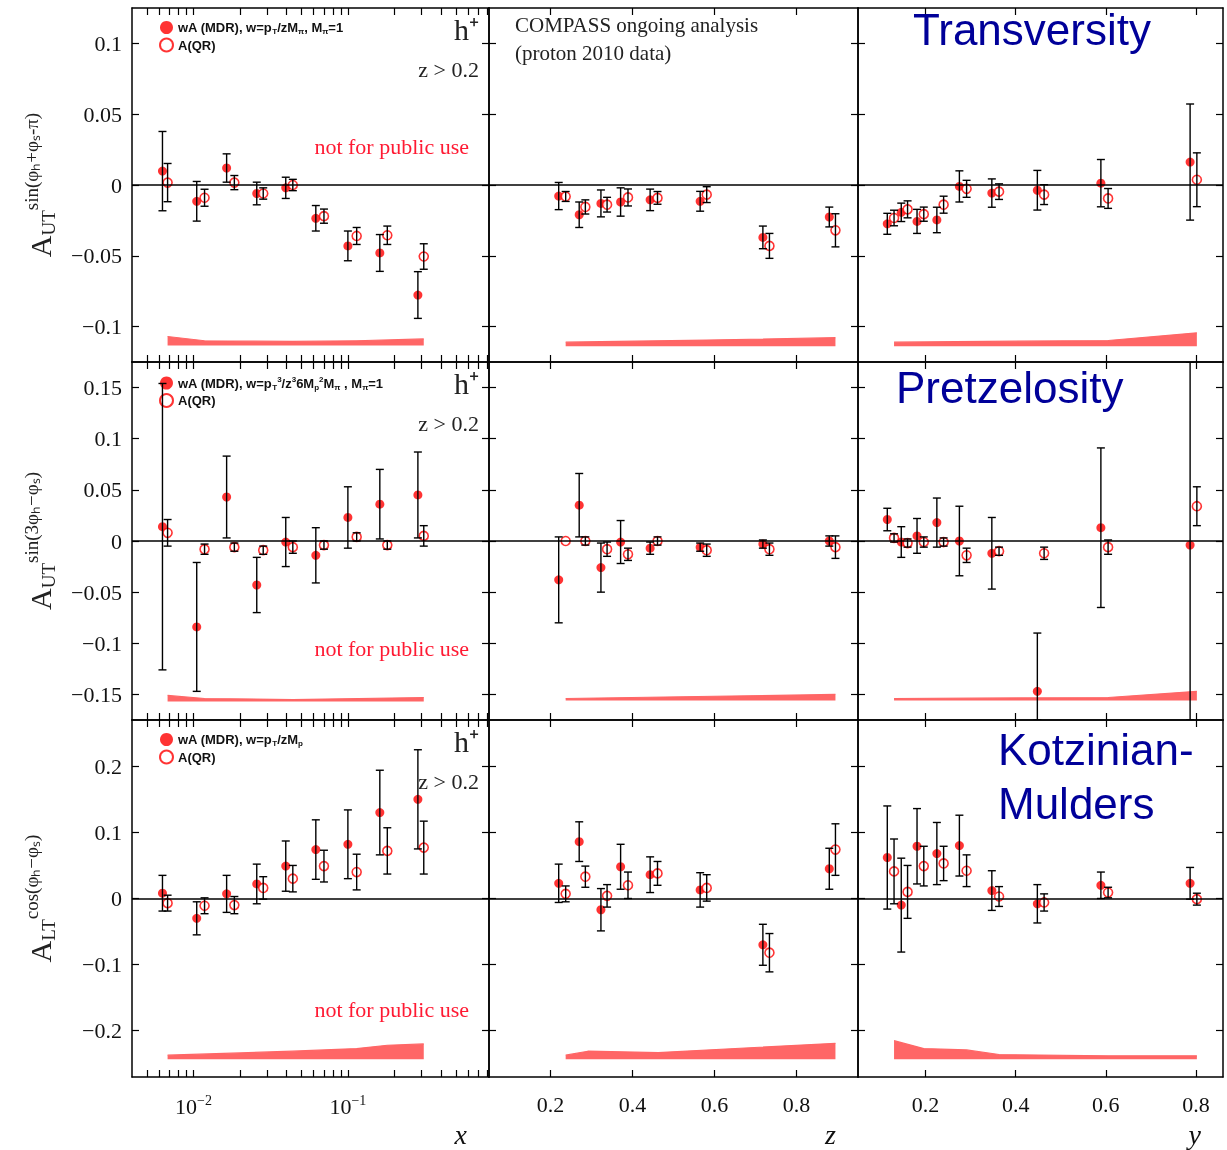 Image resolution: width=1227 pixels, height=1150 pixels. I want to click on y-tick-label: 0.15, so click(102, 388).